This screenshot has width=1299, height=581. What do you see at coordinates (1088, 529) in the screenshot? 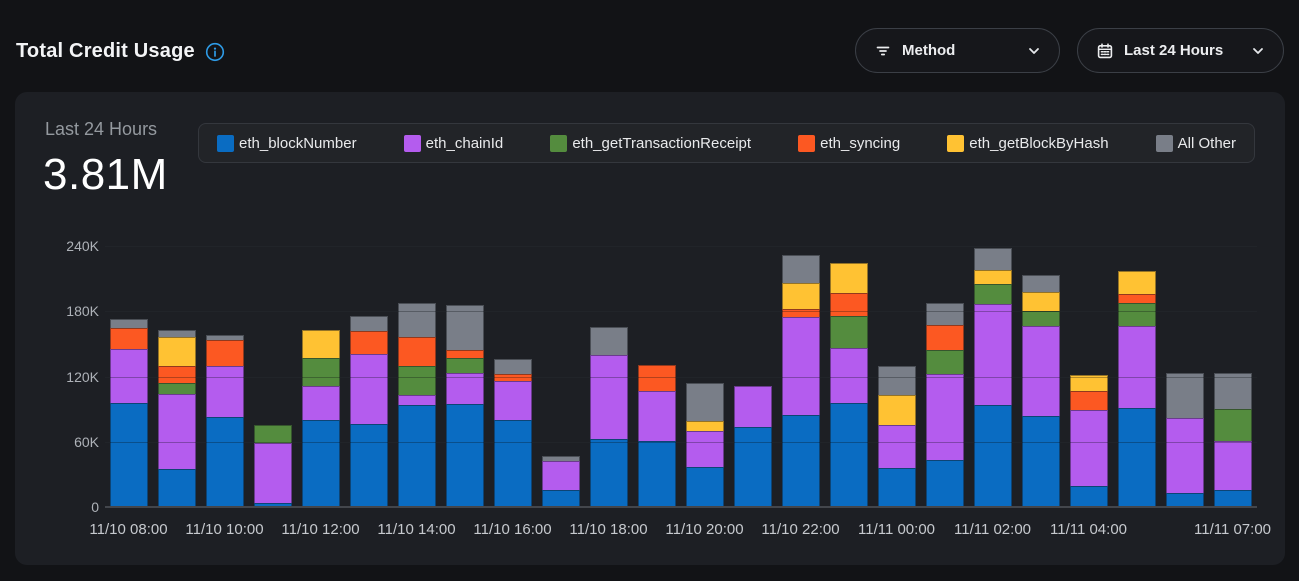
I see `x-axis-tick-label: 11/11 04:00` at bounding box center [1088, 529].